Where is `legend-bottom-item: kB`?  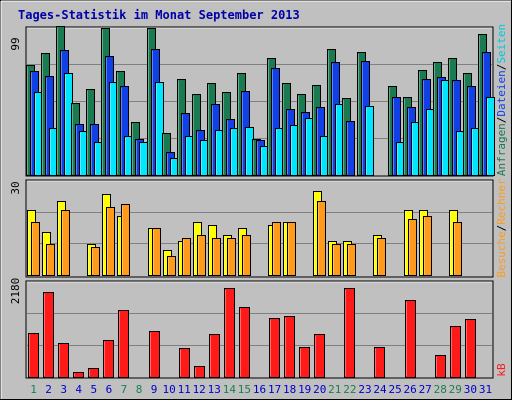
legend-bottom-item: kB is located at coordinates (501, 370).